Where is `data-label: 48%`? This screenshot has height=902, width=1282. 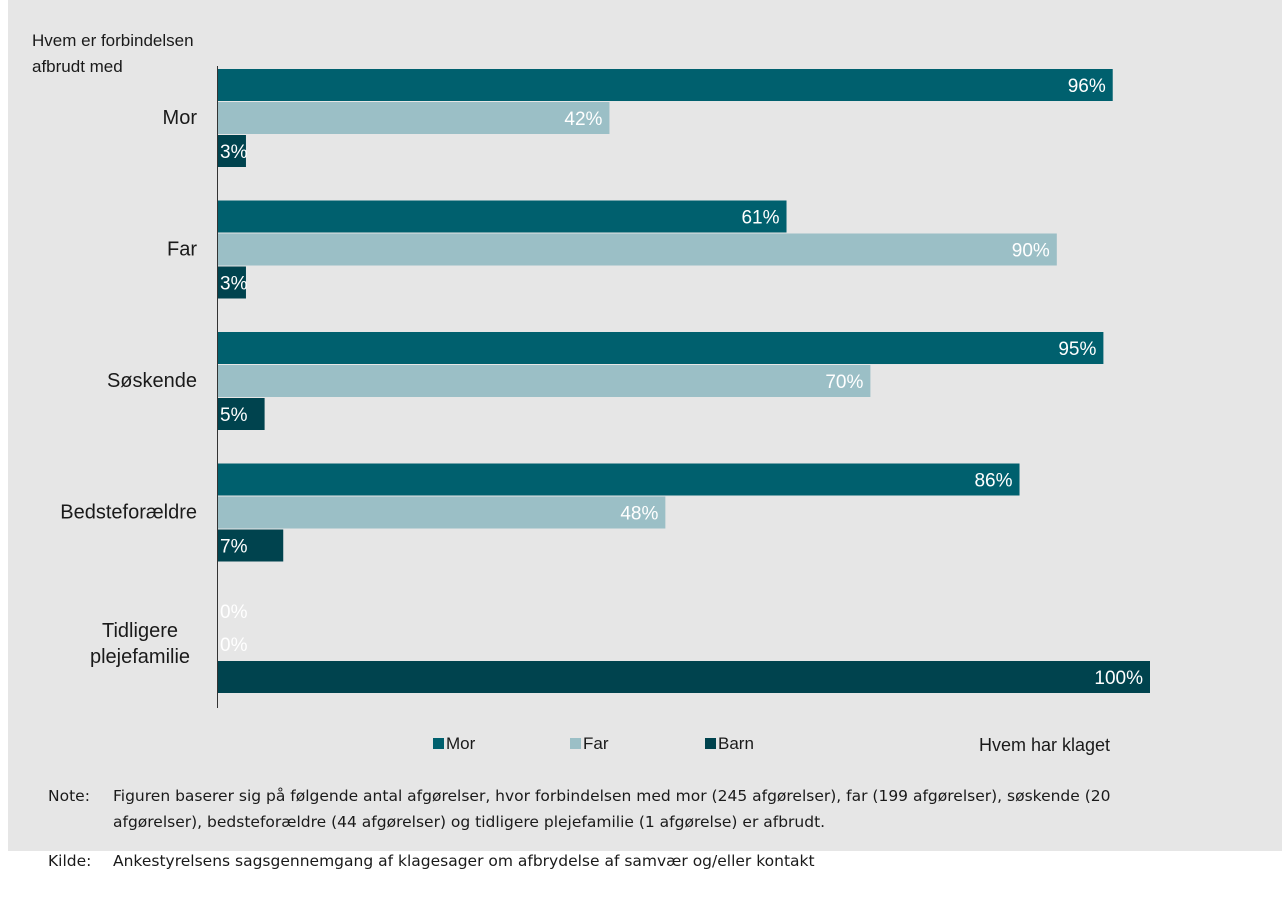
data-label: 48% is located at coordinates (639, 514).